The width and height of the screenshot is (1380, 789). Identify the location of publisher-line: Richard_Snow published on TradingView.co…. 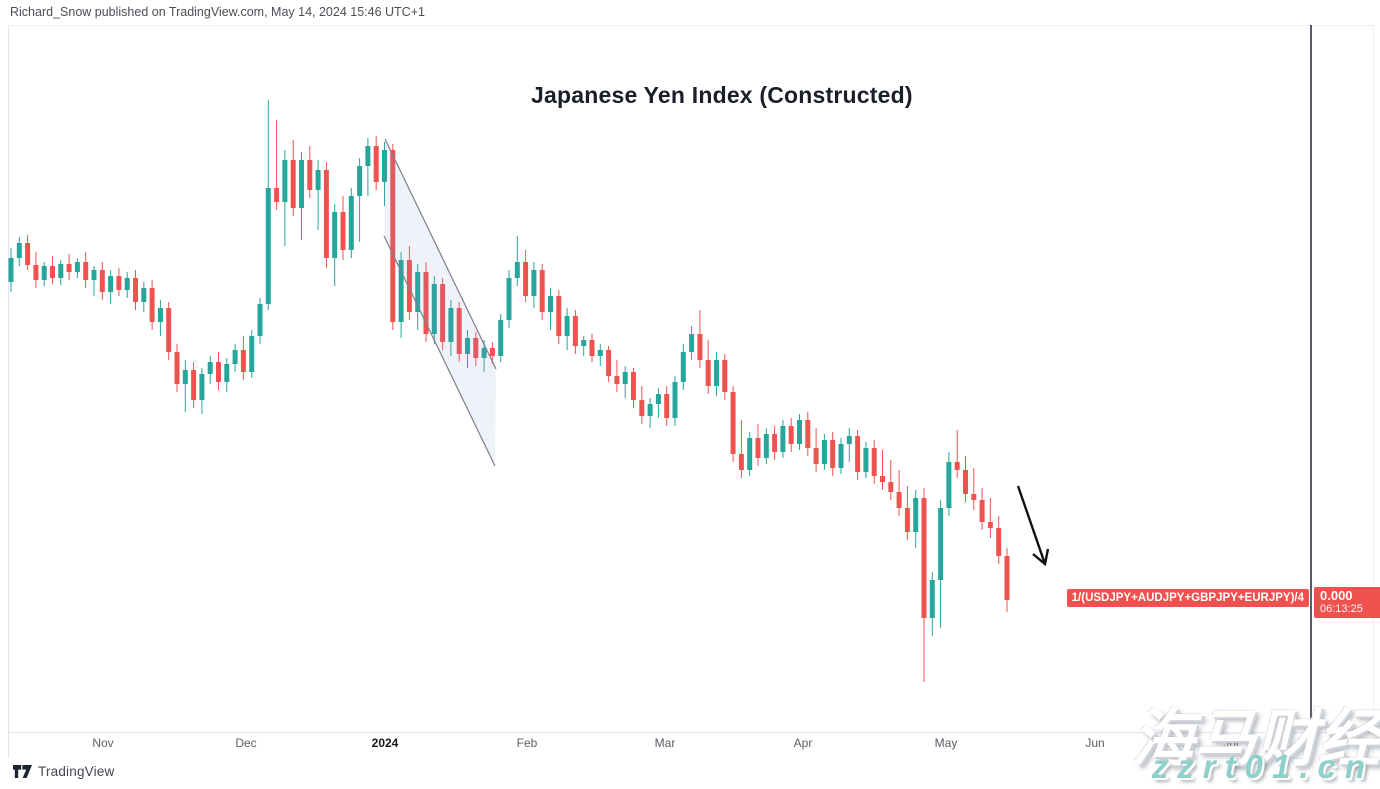
(217, 12).